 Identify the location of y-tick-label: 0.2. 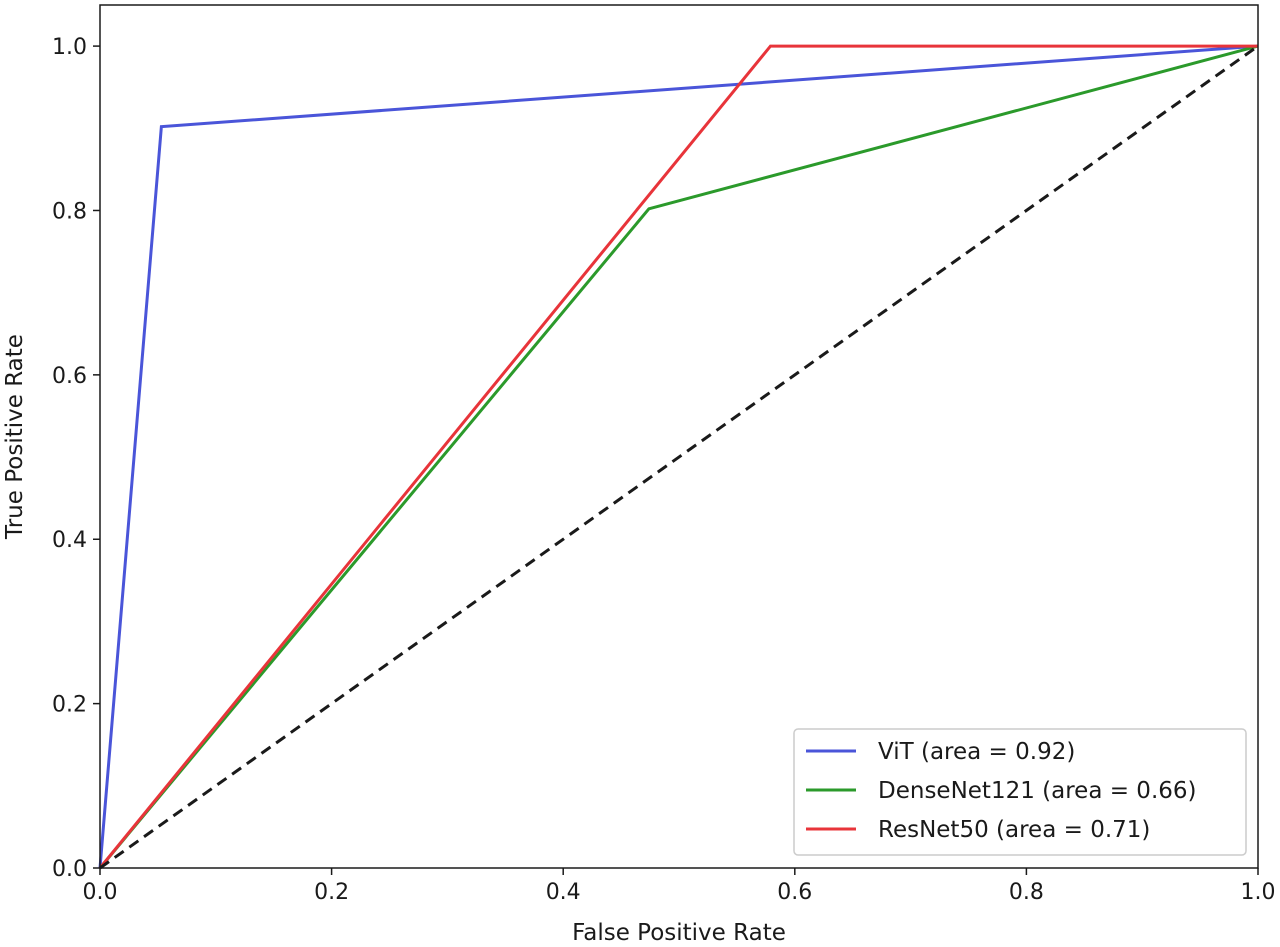
(69, 705).